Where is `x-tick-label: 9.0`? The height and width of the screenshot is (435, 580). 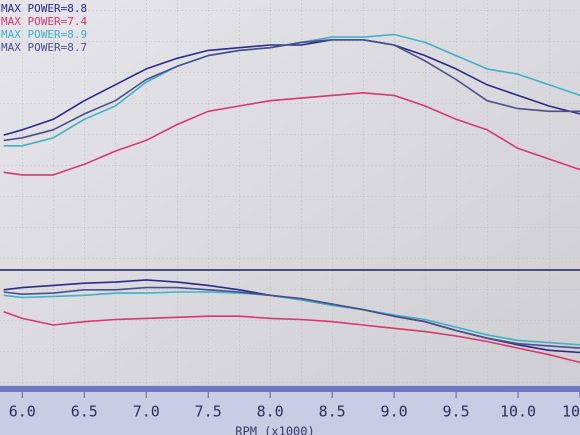
x-tick-label: 9.0 is located at coordinates (394, 412).